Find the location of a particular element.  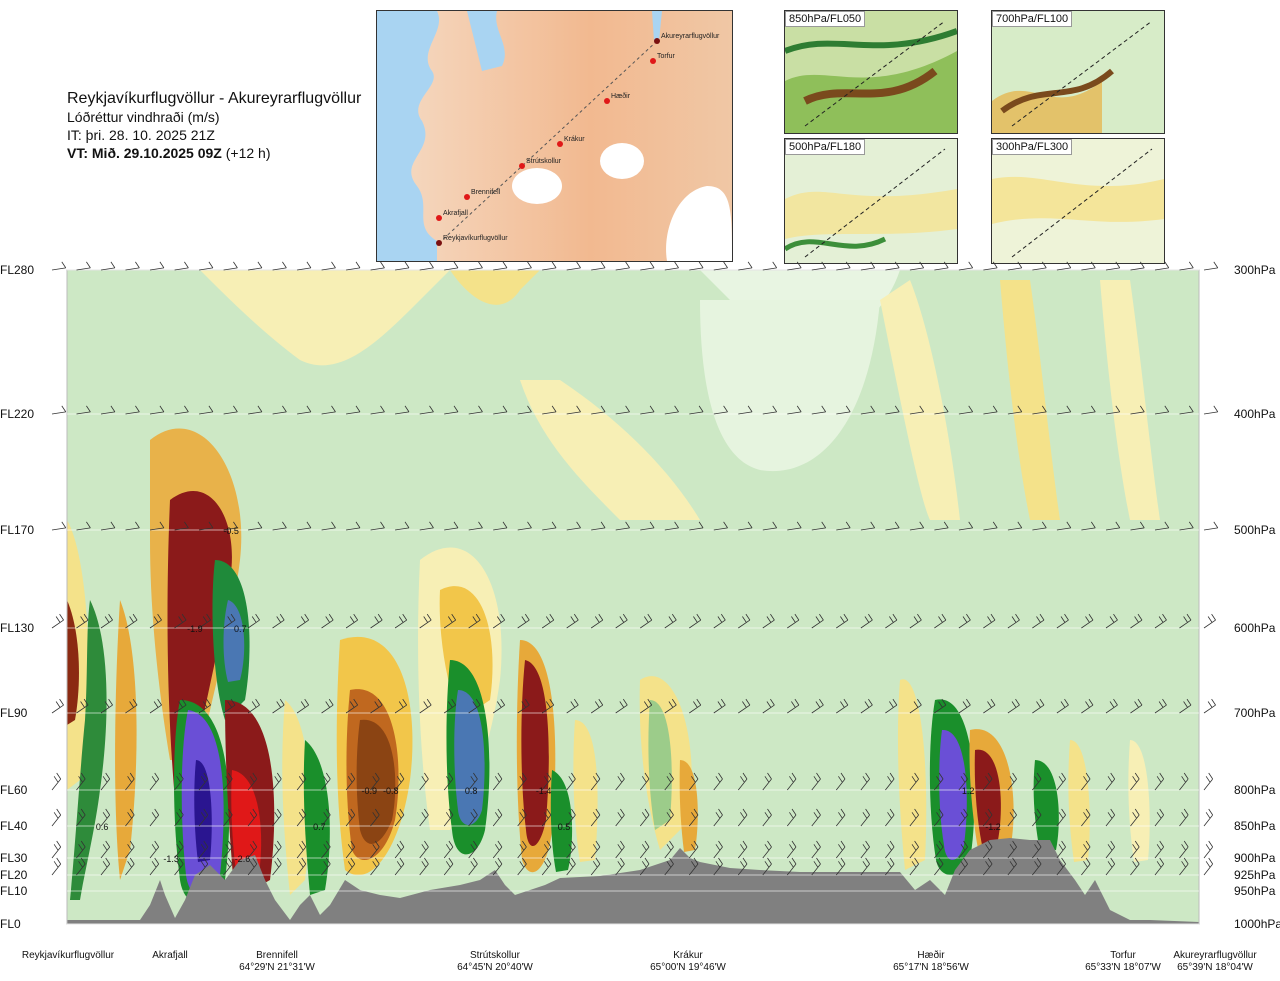

left-tick-label: FL10 is located at coordinates (14, 891).